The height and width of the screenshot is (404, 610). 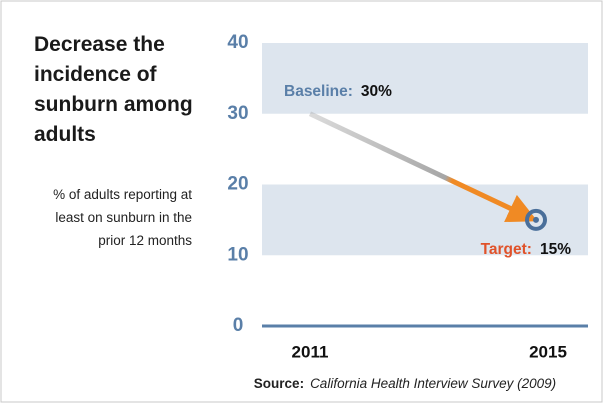 What do you see at coordinates (237, 113) in the screenshot?
I see `y-tick-label: 30` at bounding box center [237, 113].